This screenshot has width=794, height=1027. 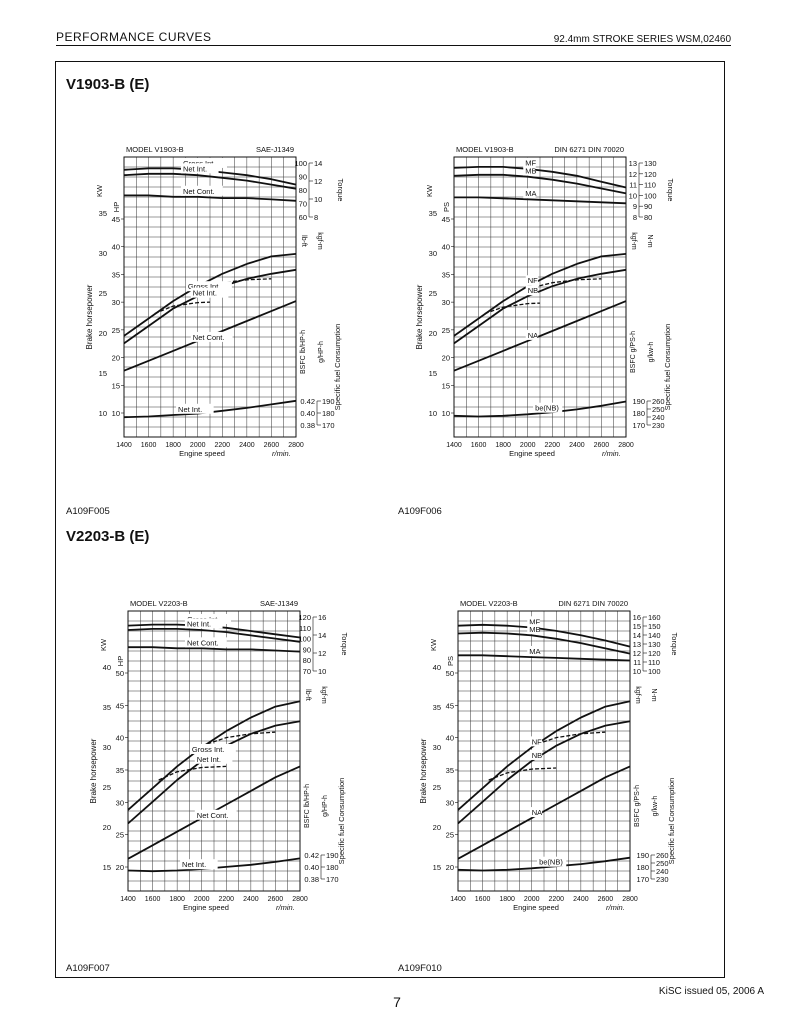 I want to click on torque-tick-label: 8, so click(x=316, y=217).